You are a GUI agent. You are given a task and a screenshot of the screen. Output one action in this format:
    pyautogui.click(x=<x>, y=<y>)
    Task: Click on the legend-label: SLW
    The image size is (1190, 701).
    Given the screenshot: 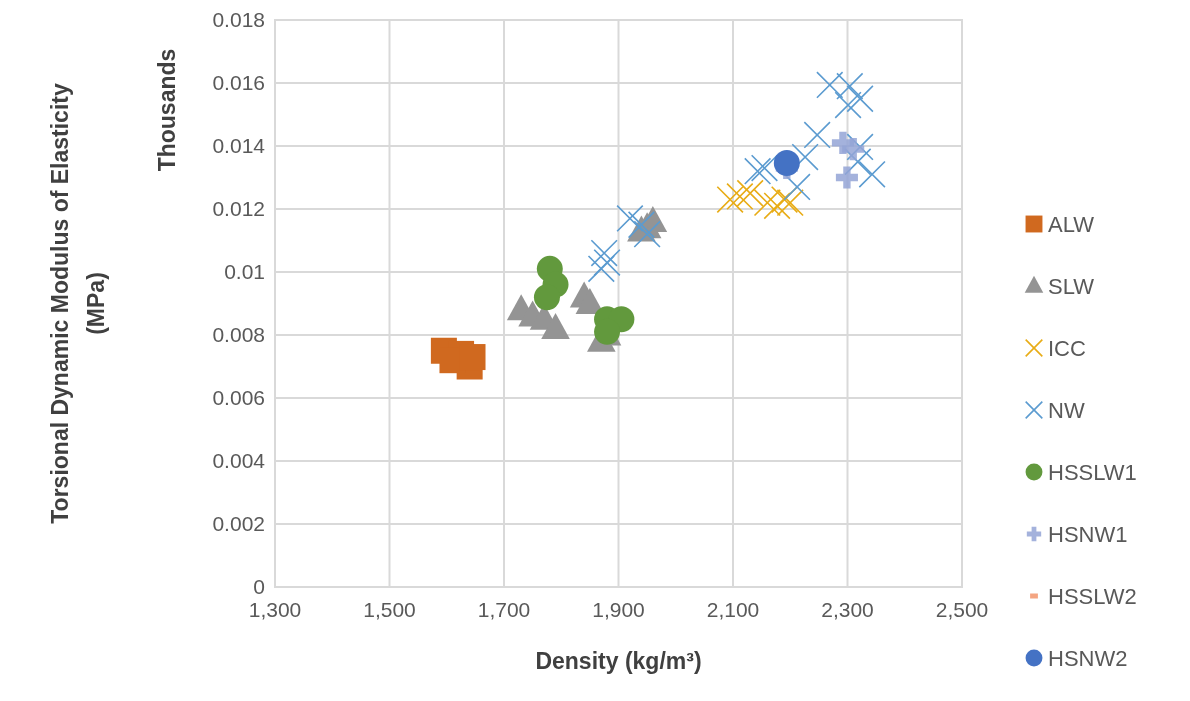 What is the action you would take?
    pyautogui.click(x=1071, y=286)
    